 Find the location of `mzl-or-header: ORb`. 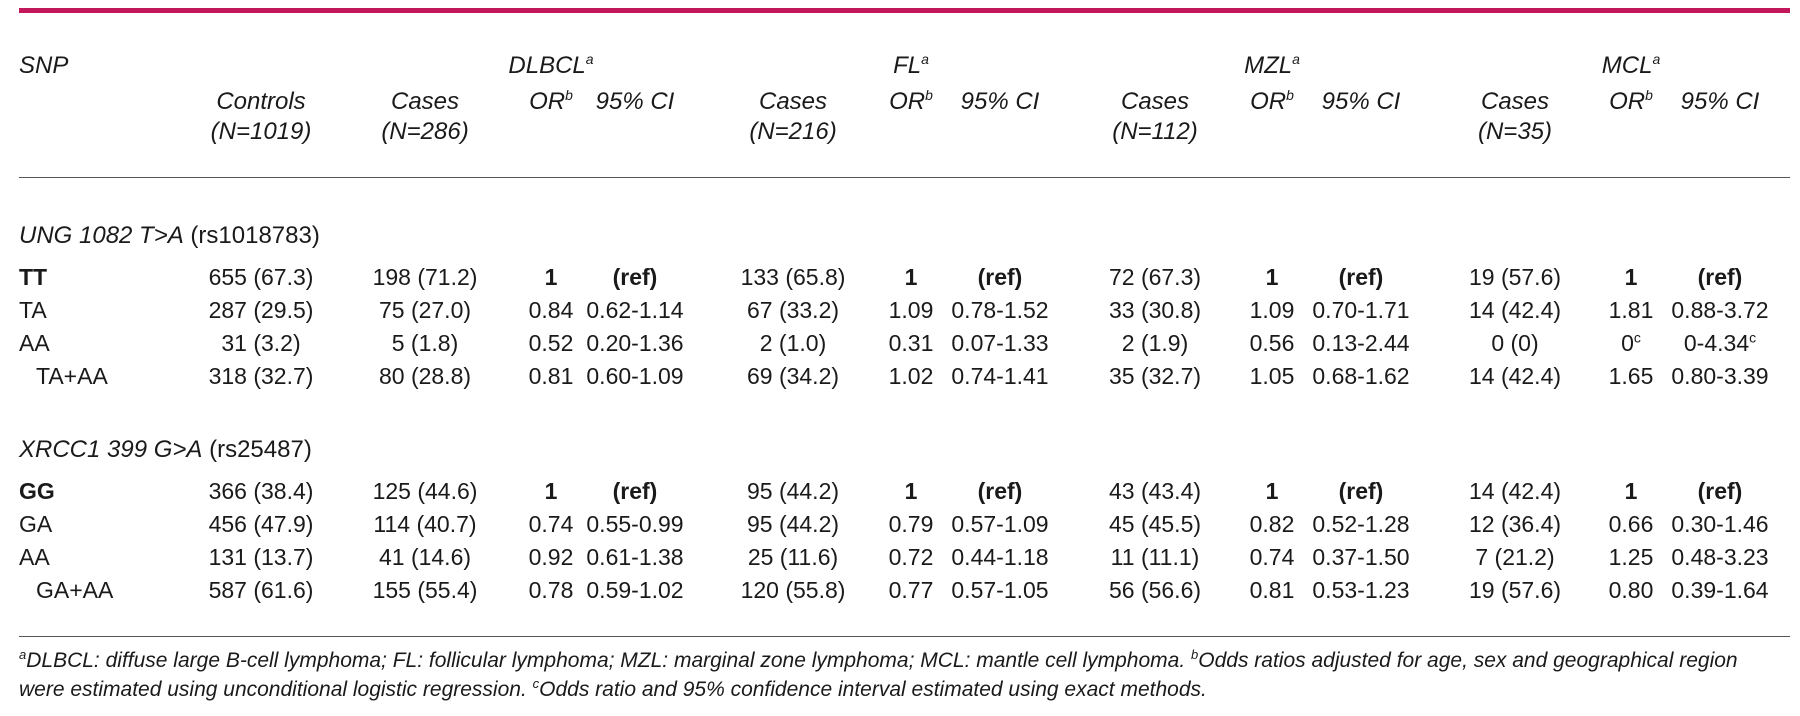

mzl-or-header: ORb is located at coordinates (1272, 101).